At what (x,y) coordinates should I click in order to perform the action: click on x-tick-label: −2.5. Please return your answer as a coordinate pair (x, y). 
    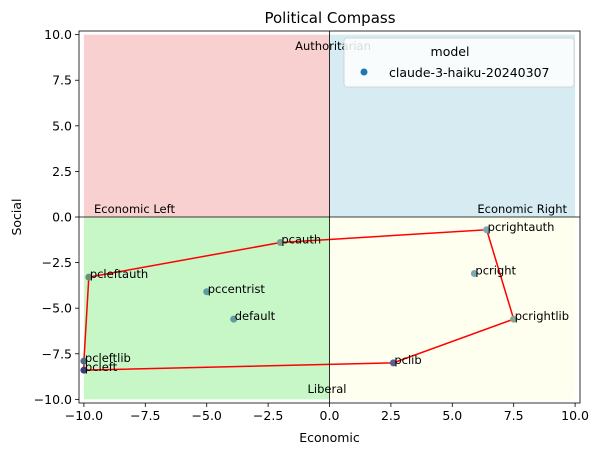
    Looking at the image, I should click on (268, 415).